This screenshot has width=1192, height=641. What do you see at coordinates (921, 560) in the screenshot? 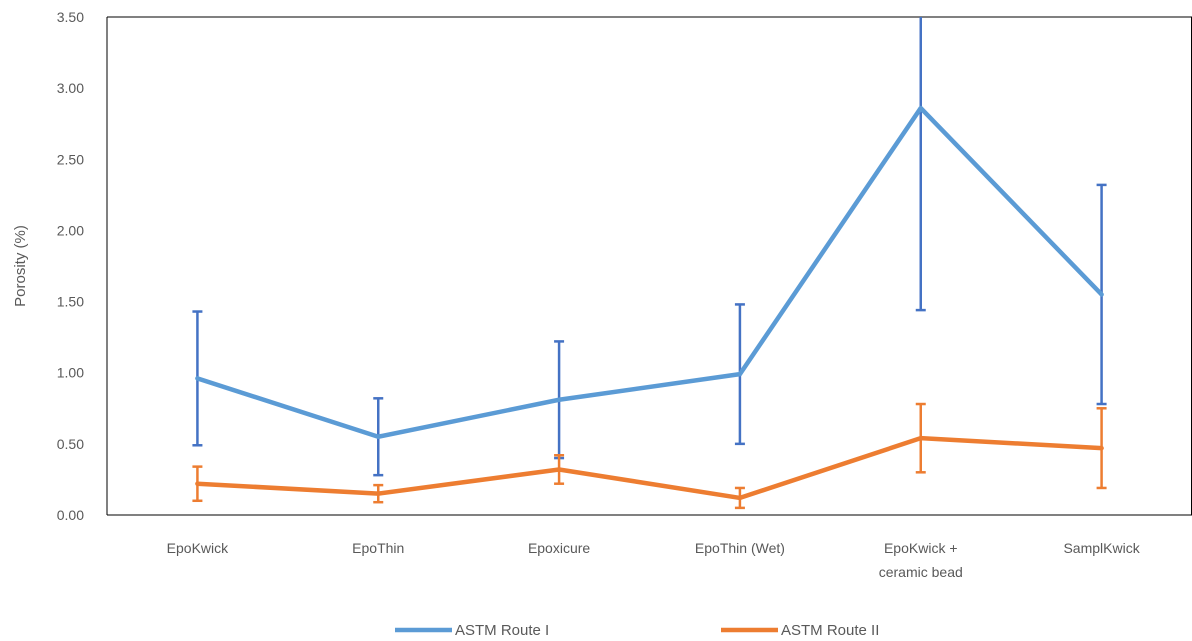
I see `x-tick-label: EpoKwick + ceramic bead` at bounding box center [921, 560].